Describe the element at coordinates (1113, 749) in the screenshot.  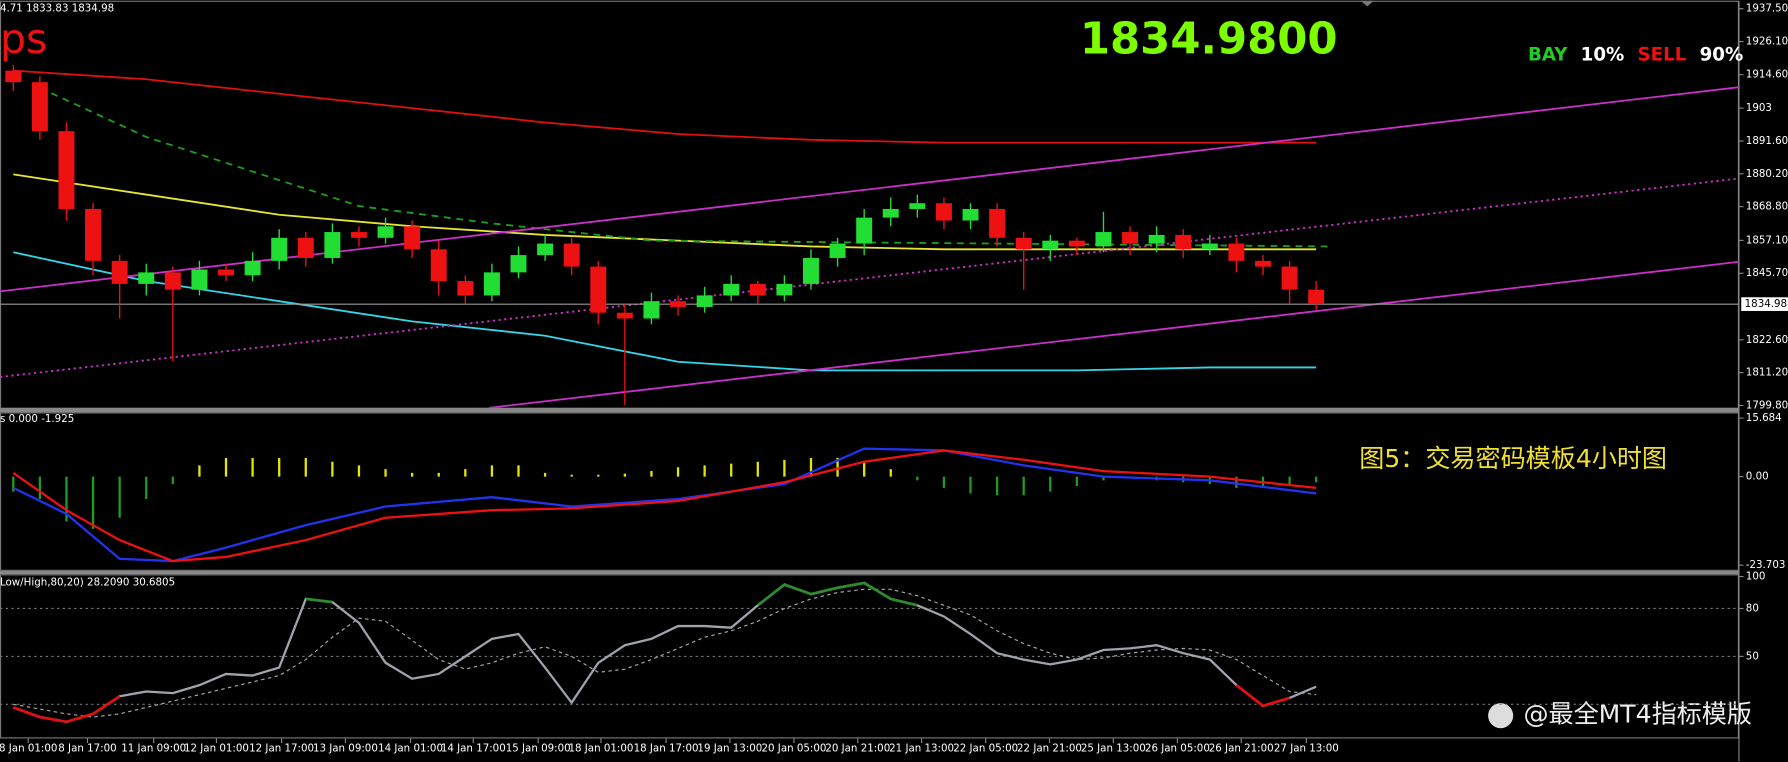
I see `x-tick-label: 25 Jan 13:00` at that location.